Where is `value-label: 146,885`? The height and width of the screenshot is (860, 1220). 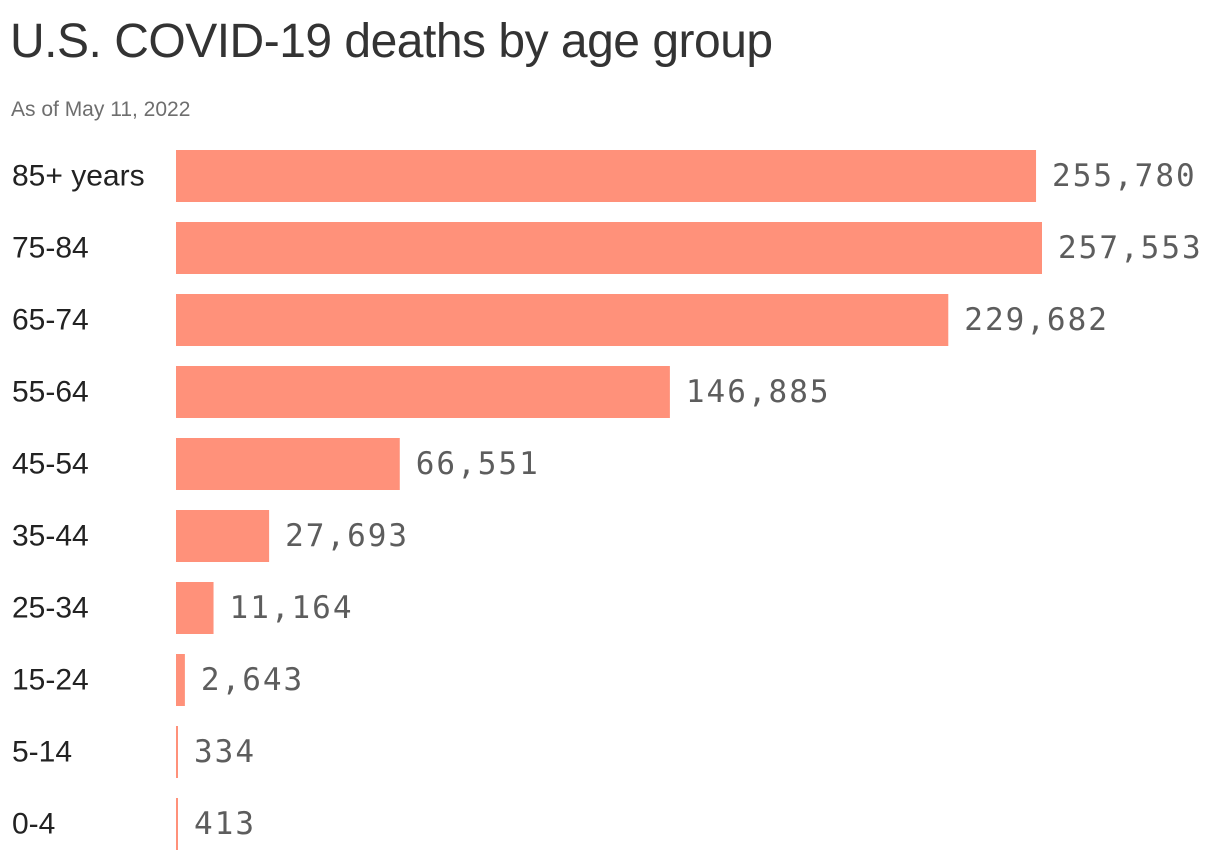
value-label: 146,885 is located at coordinates (758, 392).